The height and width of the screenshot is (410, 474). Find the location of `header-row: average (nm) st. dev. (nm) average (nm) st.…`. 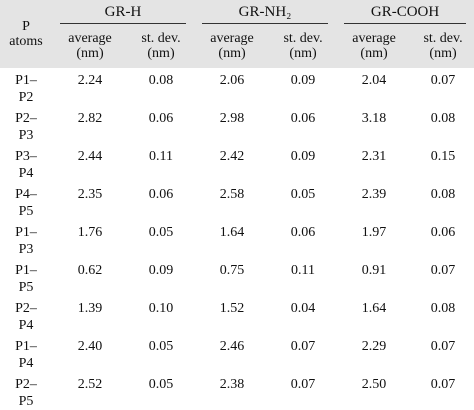

header-row: average (nm) st. dev. (nm) average (nm) st.… is located at coordinates (237, 46).